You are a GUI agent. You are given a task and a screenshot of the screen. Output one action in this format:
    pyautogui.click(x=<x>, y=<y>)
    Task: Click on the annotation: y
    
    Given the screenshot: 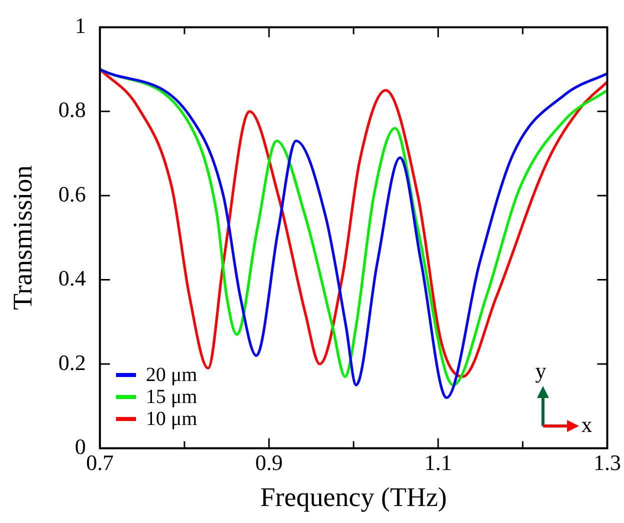 What is the action you would take?
    pyautogui.click(x=540, y=371)
    